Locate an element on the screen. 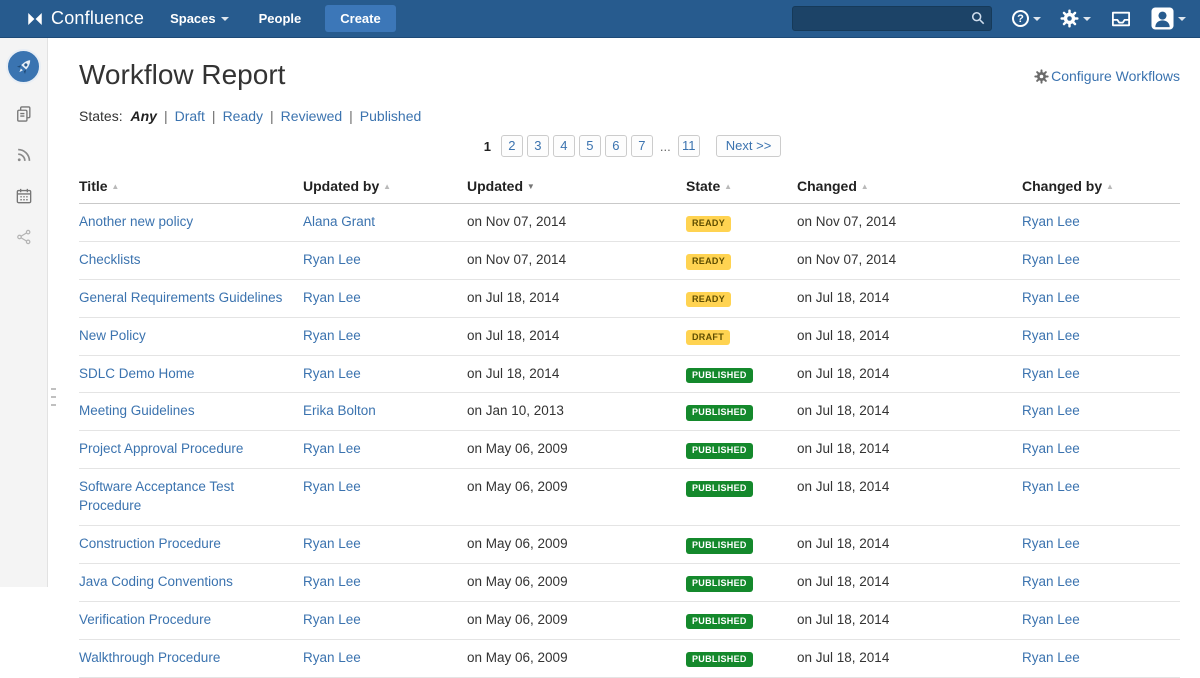 The image size is (1200, 678). pages-icon is located at coordinates (24, 114).